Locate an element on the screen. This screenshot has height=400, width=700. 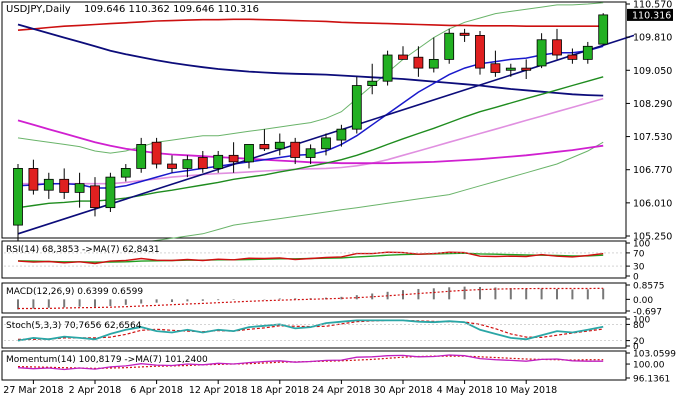
macd-tick-label: 0.00 is located at coordinates (643, 301).